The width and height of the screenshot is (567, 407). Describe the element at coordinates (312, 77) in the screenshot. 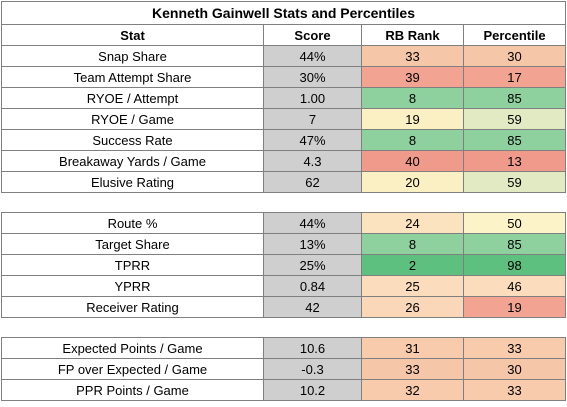

I see `score-cell: 30%` at that location.